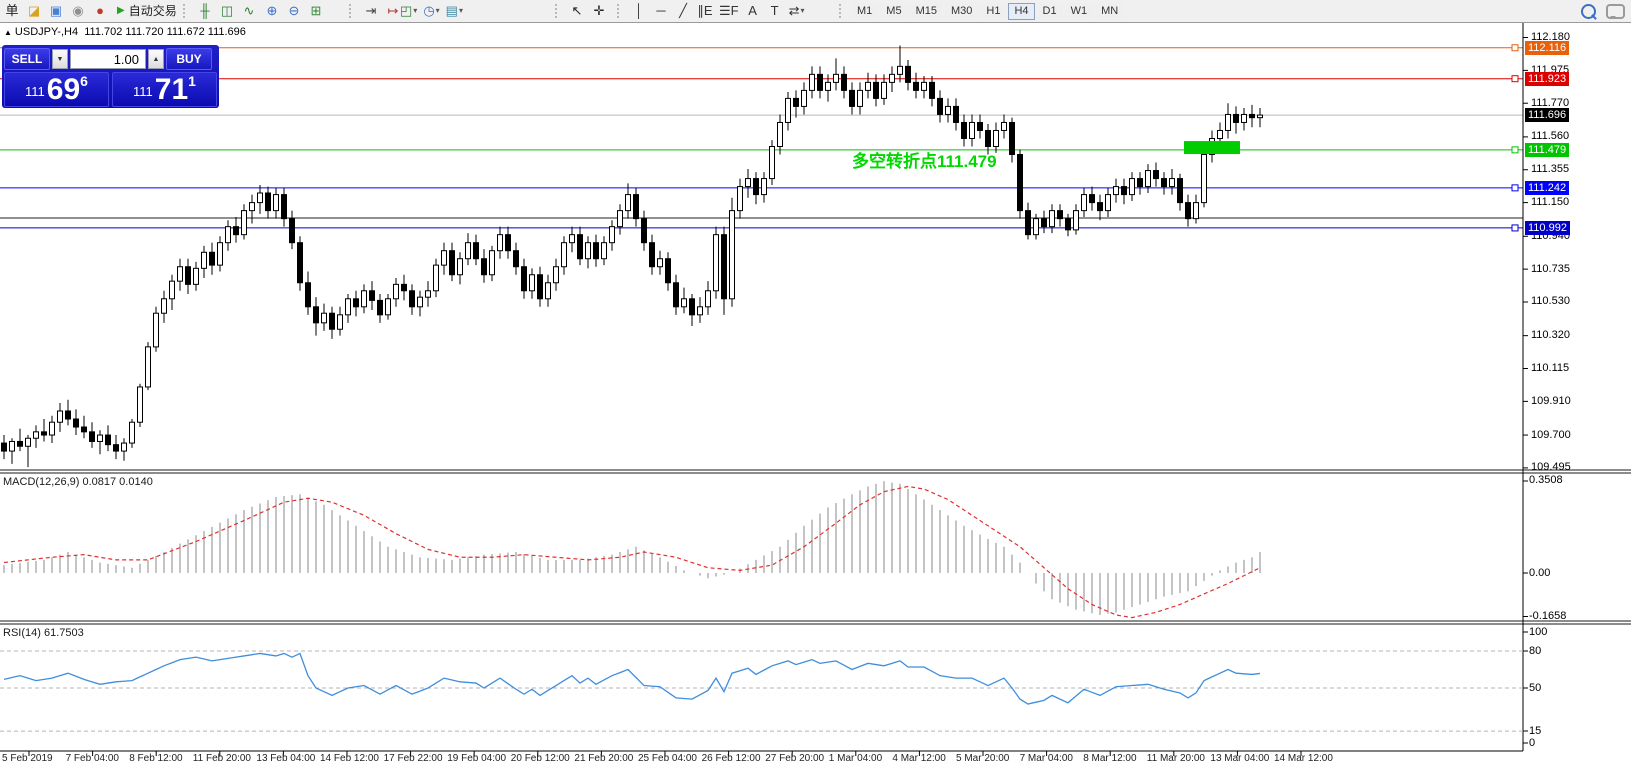 This screenshot has height=772, width=1631. I want to click on autotrading-button: ▶ 自动交易, so click(147, 11).